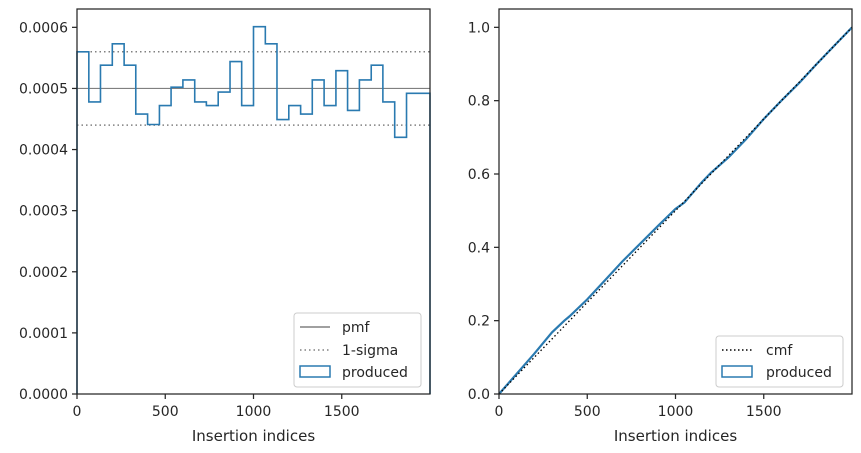  What do you see at coordinates (216, 407) in the screenshot?
I see `pmf-x-ticks: 0 500 1000 1500` at bounding box center [216, 407].